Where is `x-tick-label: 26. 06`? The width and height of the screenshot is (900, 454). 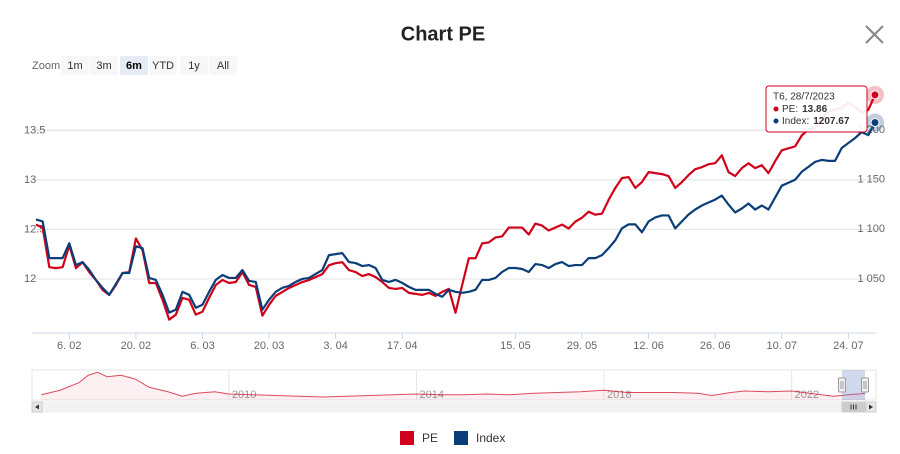
x-tick-label: 26. 06 is located at coordinates (715, 346).